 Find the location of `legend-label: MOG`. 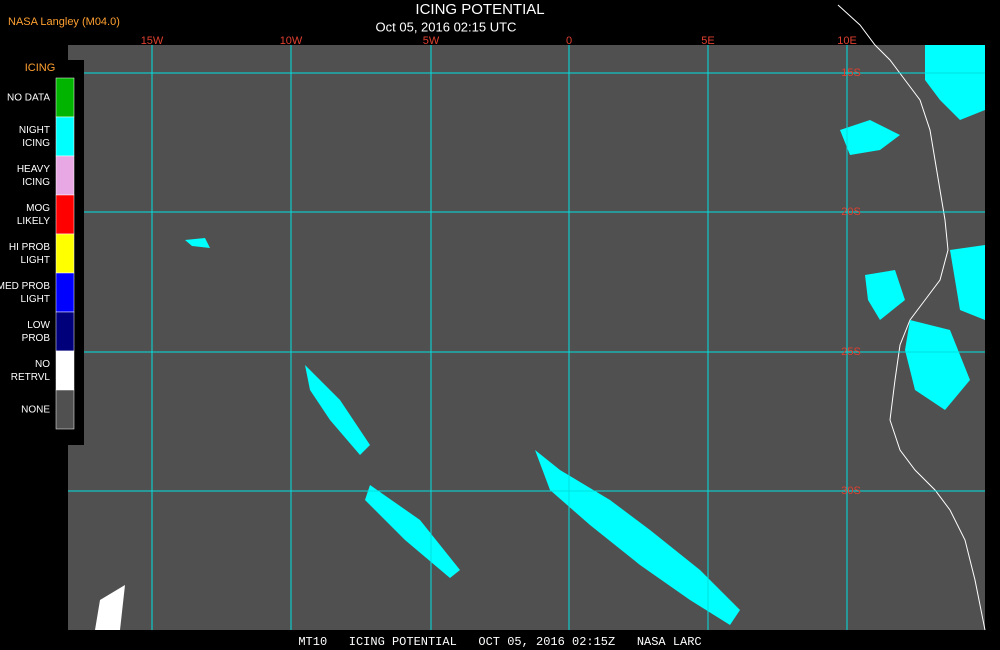

legend-label: MOG is located at coordinates (38, 208).